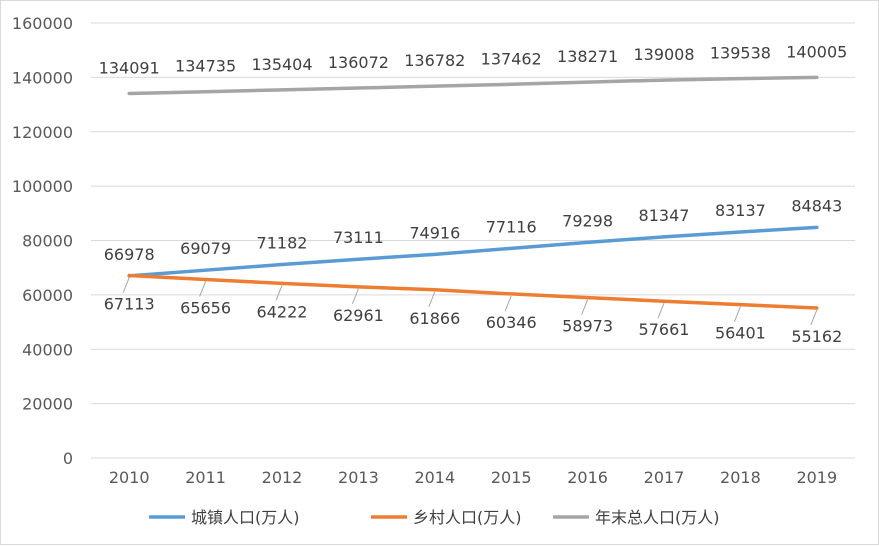 The height and width of the screenshot is (546, 879). What do you see at coordinates (205, 66) in the screenshot?
I see `data-label: 134735` at bounding box center [205, 66].